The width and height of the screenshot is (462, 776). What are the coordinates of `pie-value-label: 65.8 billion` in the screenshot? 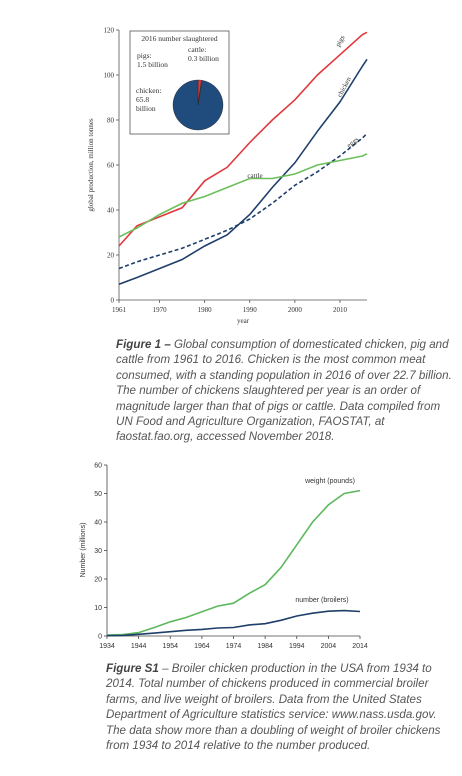 It's located at (146, 104).